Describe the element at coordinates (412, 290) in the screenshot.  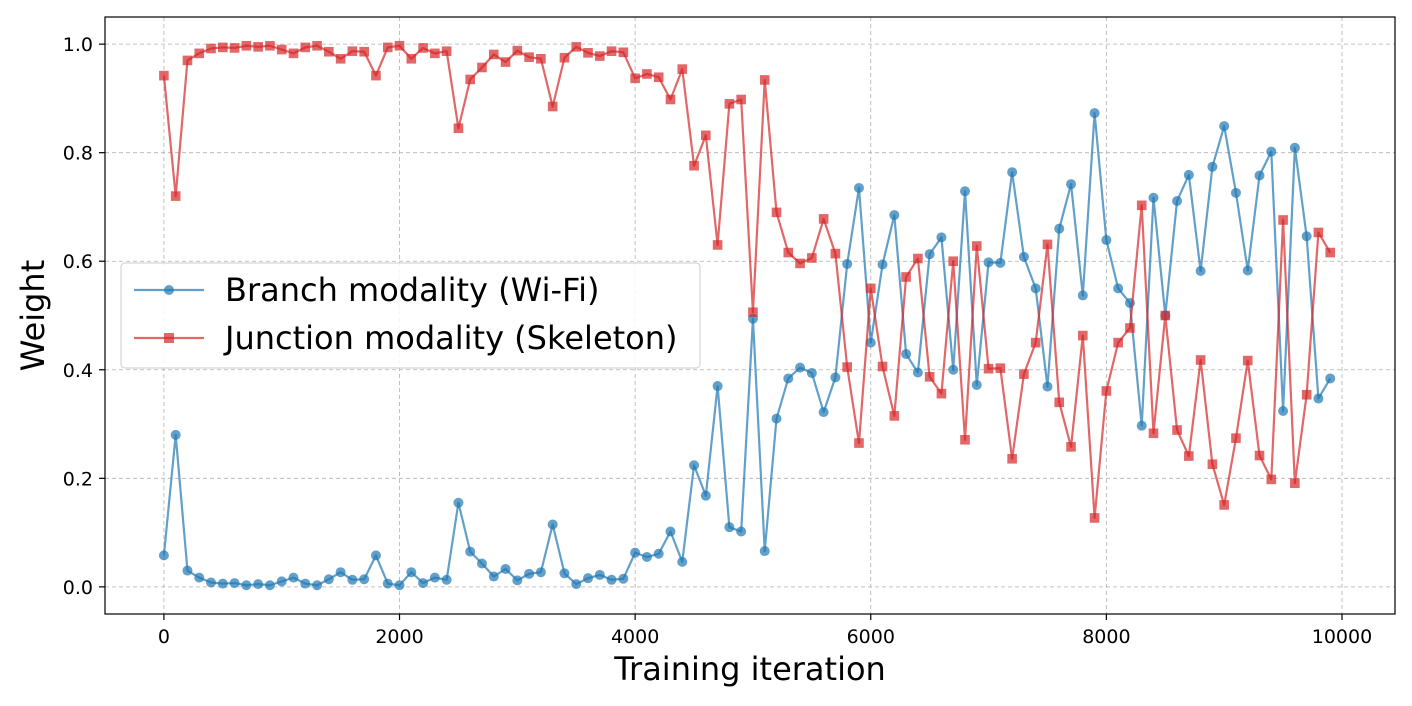
I see `legend-label: Branch modality (Wi-Fi)` at that location.